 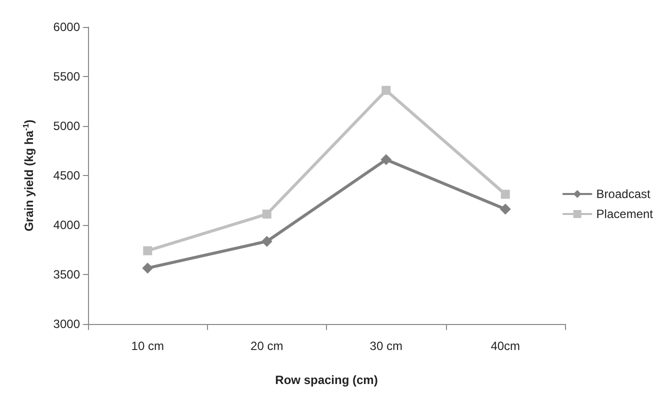 What do you see at coordinates (623, 194) in the screenshot?
I see `legend-label: Broadcast` at bounding box center [623, 194].